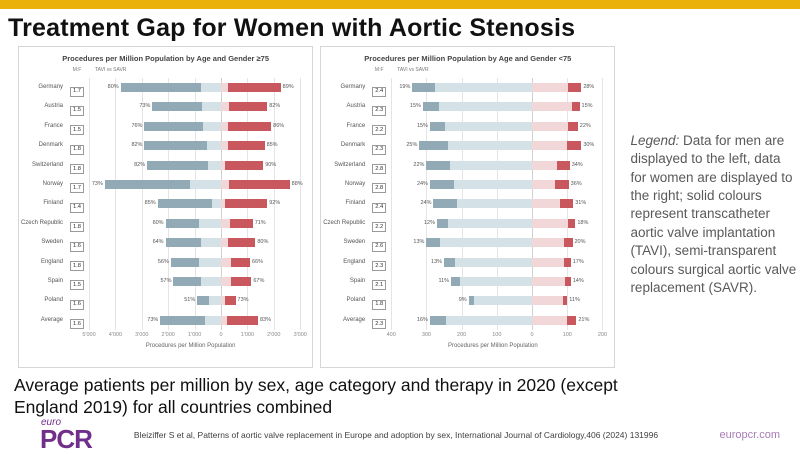 This screenshot has width=800, height=454. Describe the element at coordinates (272, 145) in the screenshot. I see `women-pct-label: 85%` at that location.